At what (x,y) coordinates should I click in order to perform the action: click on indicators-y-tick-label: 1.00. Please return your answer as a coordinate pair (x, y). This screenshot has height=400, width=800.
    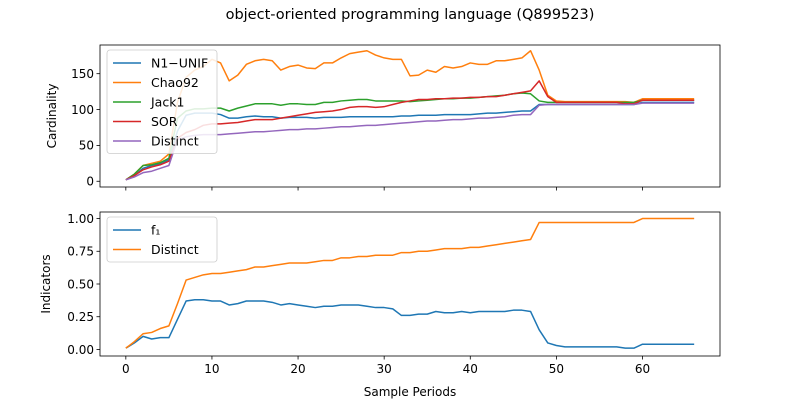
    Looking at the image, I should click on (80, 219).